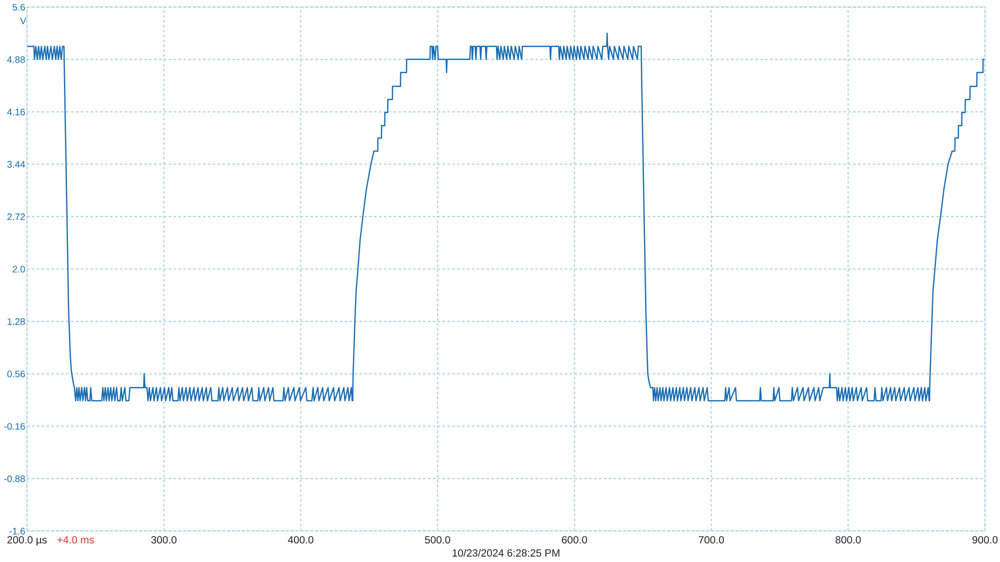 This screenshot has height=562, width=1000. I want to click on x-tick-label: 700.0, so click(711, 540).